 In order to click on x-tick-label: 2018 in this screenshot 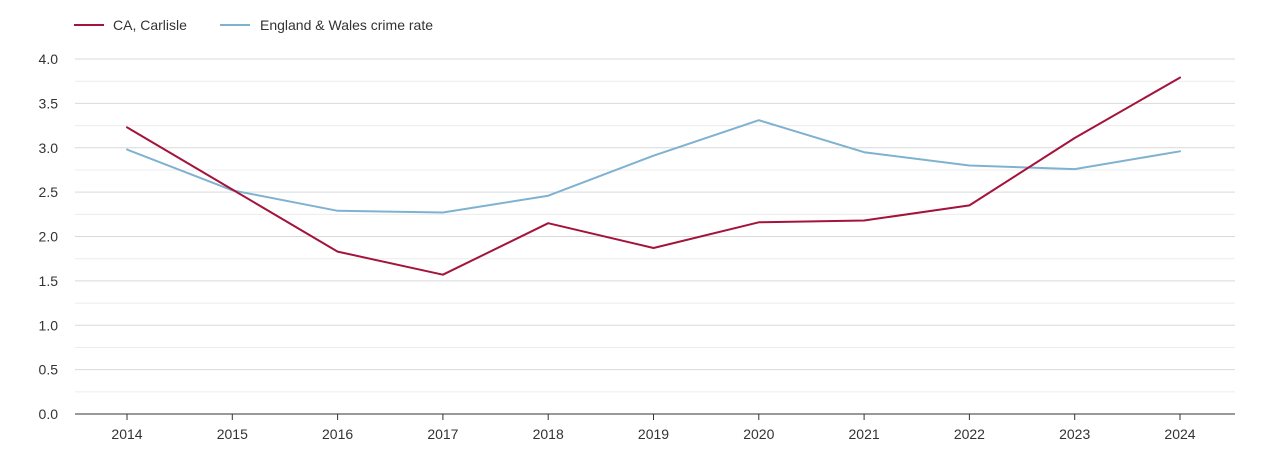, I will do `click(548, 434)`.